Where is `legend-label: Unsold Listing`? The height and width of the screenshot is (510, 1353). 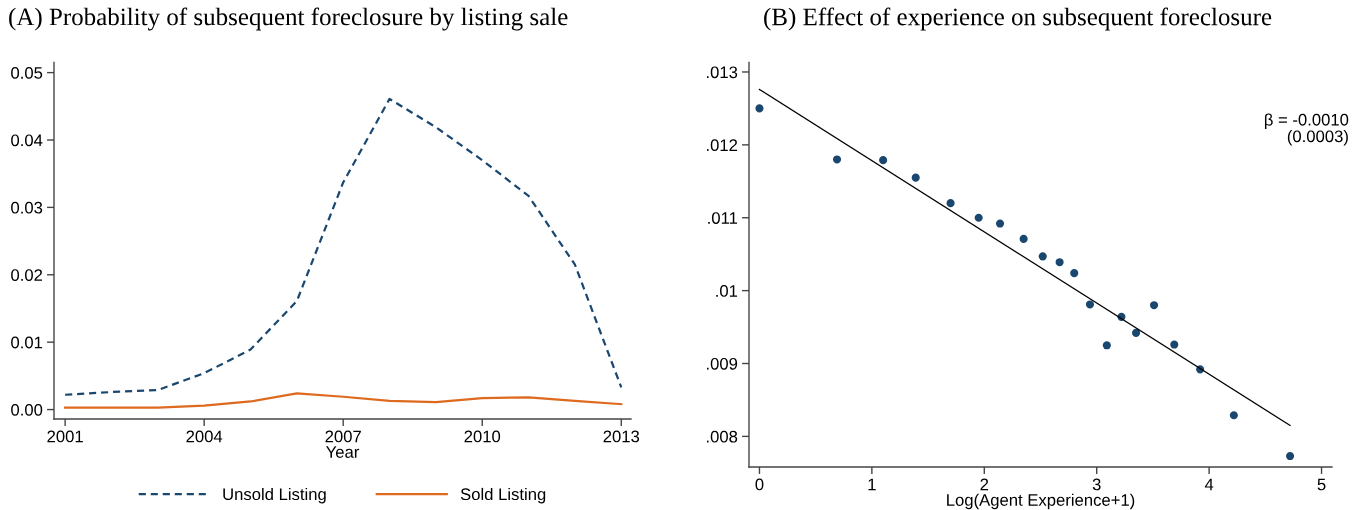
legend-label: Unsold Listing is located at coordinates (274, 495).